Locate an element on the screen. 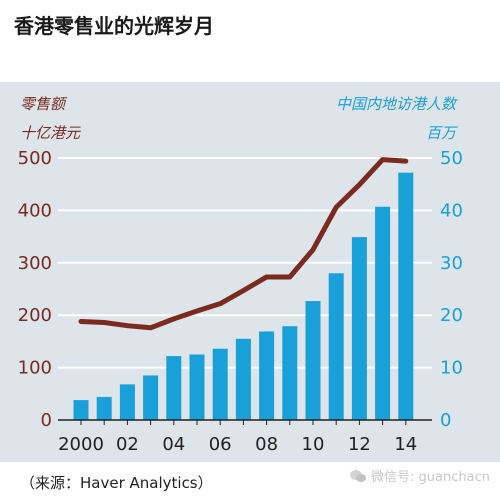 This screenshot has width=500, height=501. x-tick-label: 02 is located at coordinates (127, 444).